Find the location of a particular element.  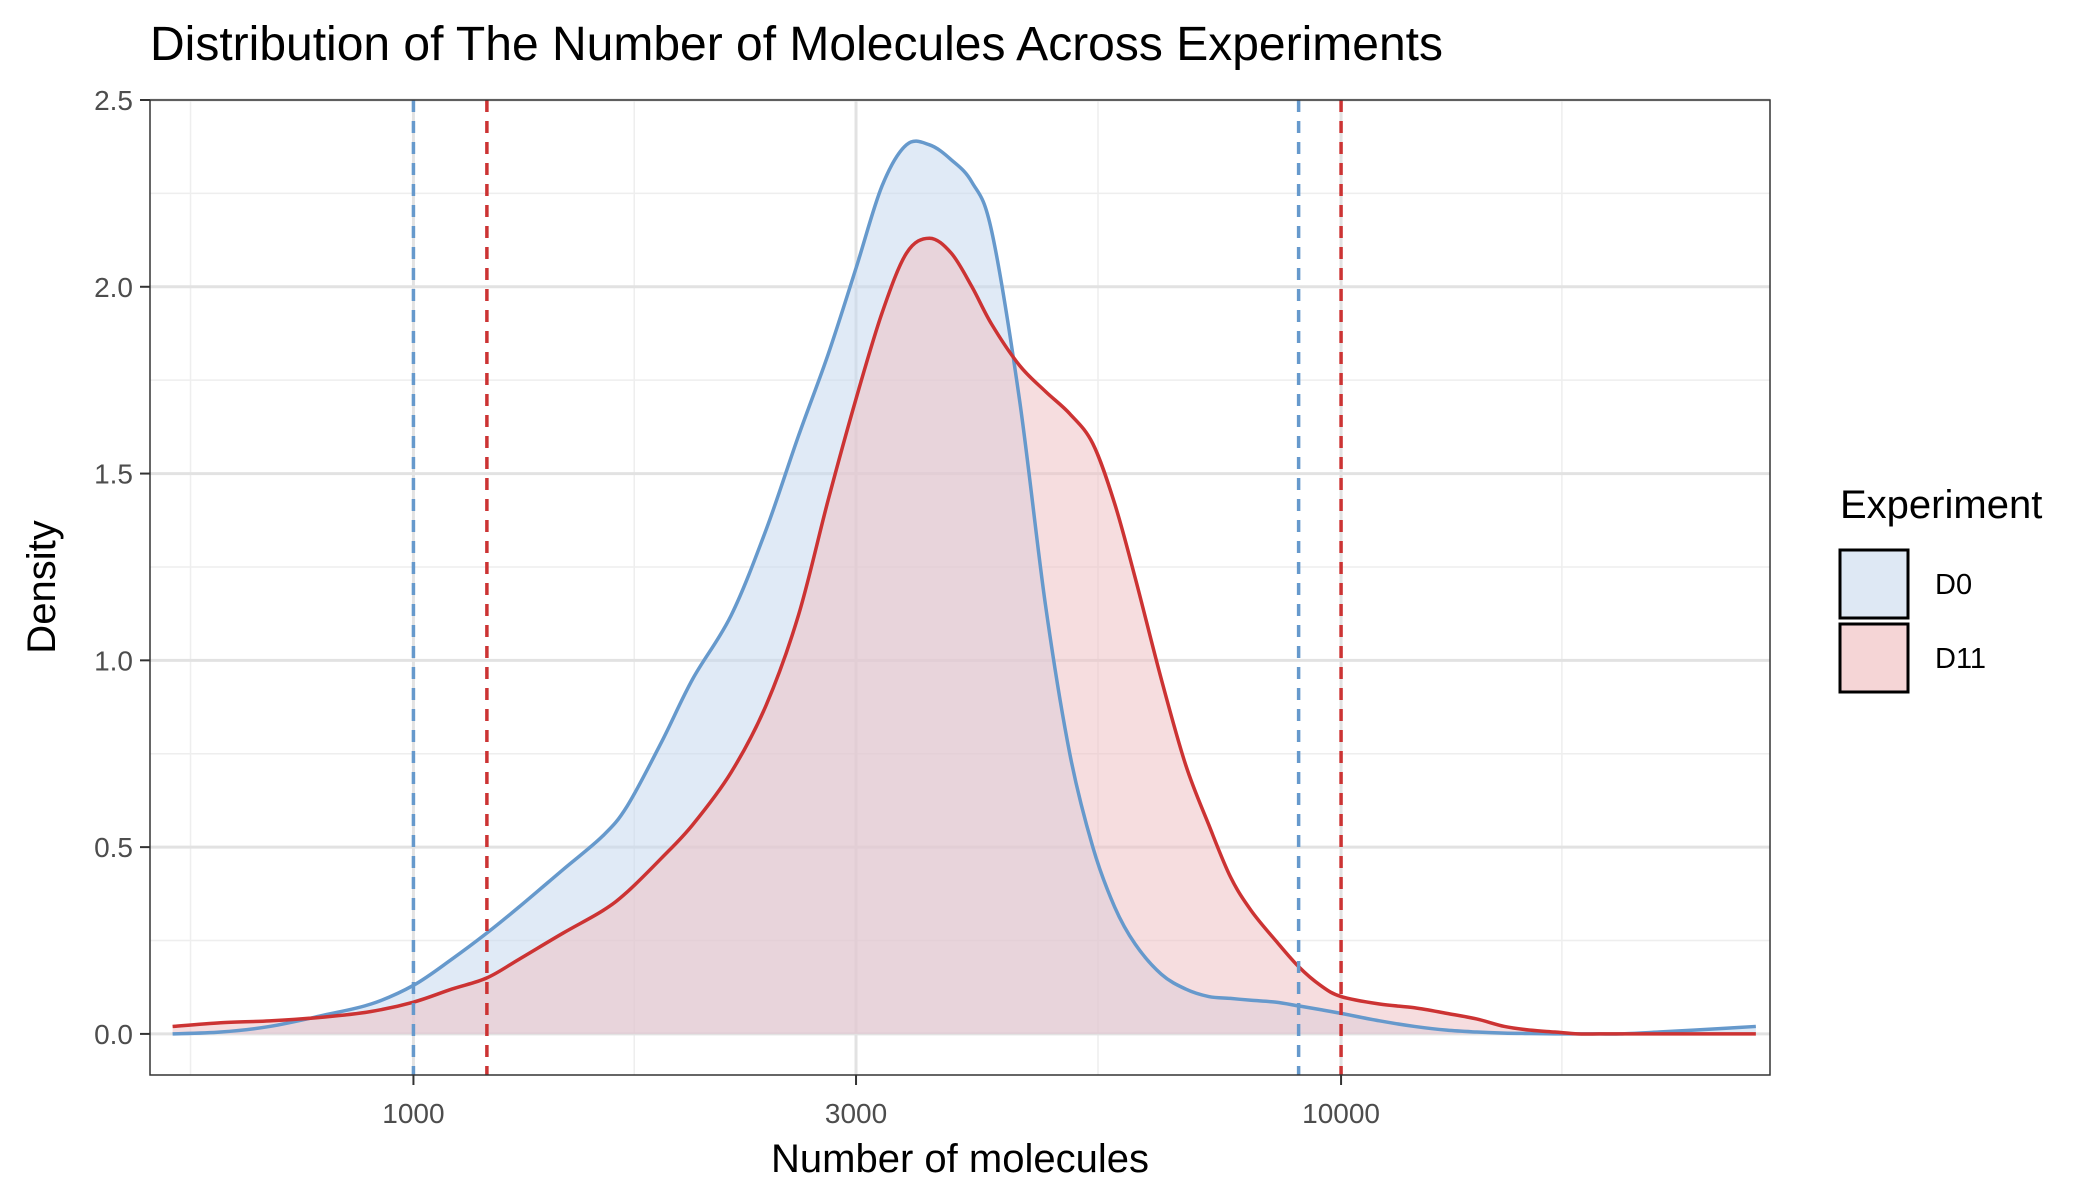

legend-key-d11 is located at coordinates (1874, 658).